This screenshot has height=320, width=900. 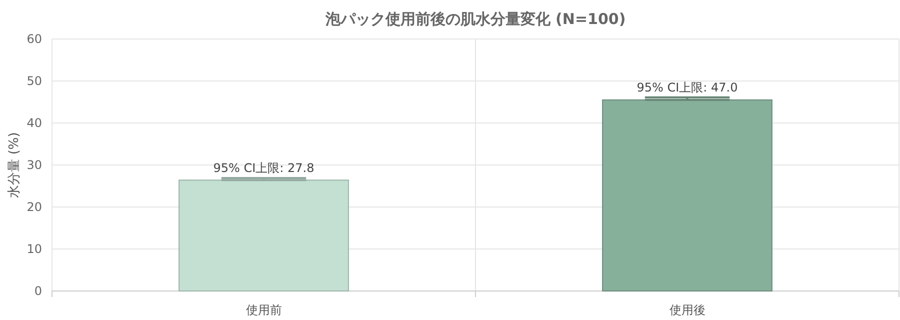 I want to click on annotation: 95% CI上限: 47.0, so click(x=687, y=87).